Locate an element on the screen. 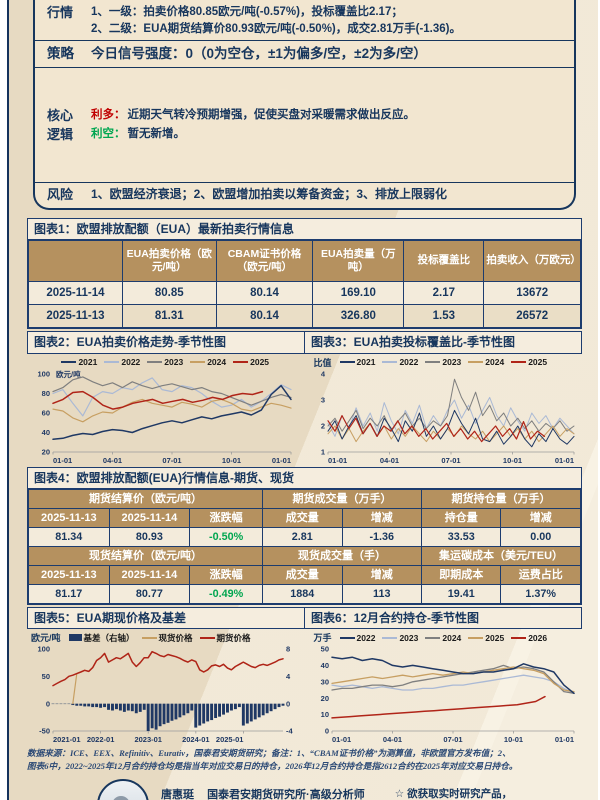 The width and height of the screenshot is (600, 800). svg-text: 欧元/吨 is located at coordinates (68, 374).